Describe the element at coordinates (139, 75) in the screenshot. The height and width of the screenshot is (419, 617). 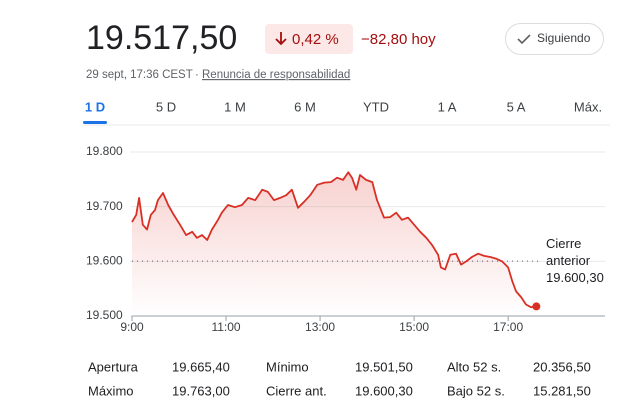
I see `timestamp: 29 sept, 17:36 CEST` at that location.